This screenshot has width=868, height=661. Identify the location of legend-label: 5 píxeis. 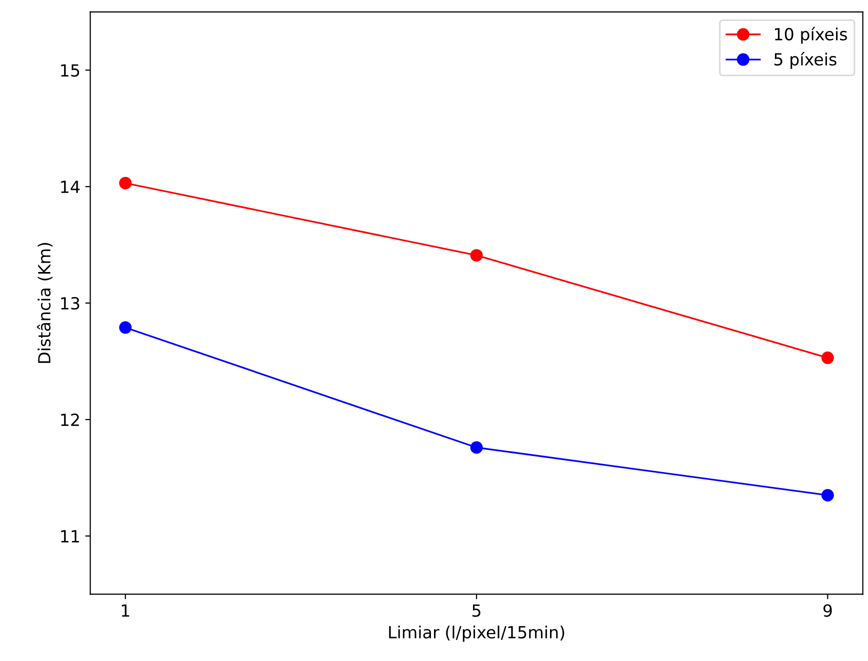
(805, 60).